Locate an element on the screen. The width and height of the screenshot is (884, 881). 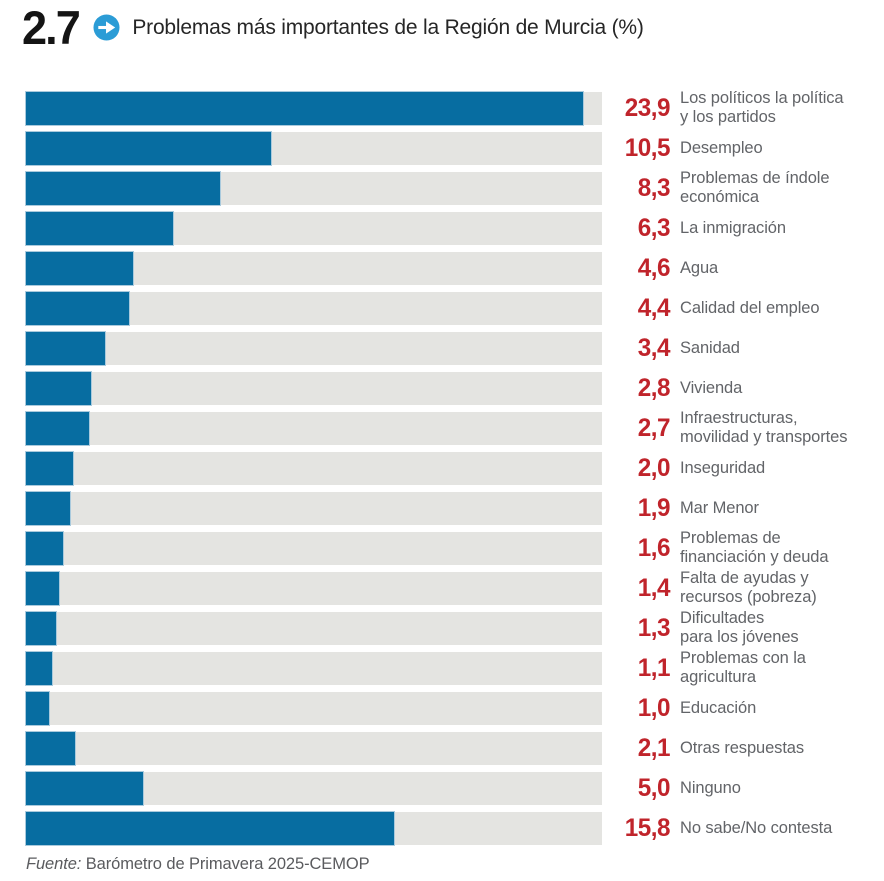
category-label: Dificultades para los jóvenes is located at coordinates (739, 628).